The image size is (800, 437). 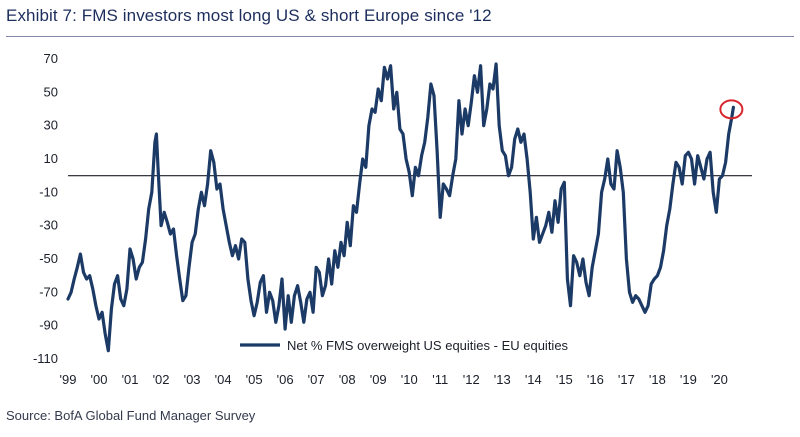 What do you see at coordinates (48, 258) in the screenshot?
I see `y-tick-label: -50` at bounding box center [48, 258].